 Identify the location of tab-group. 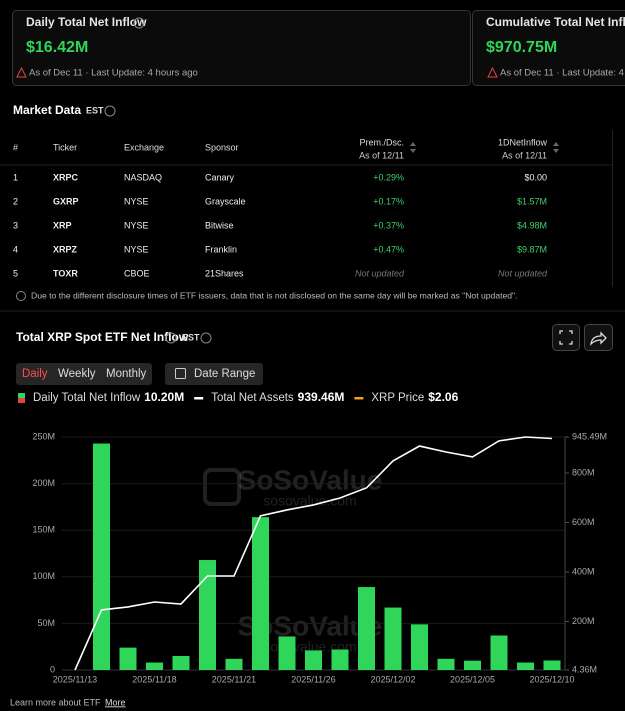
(84, 374).